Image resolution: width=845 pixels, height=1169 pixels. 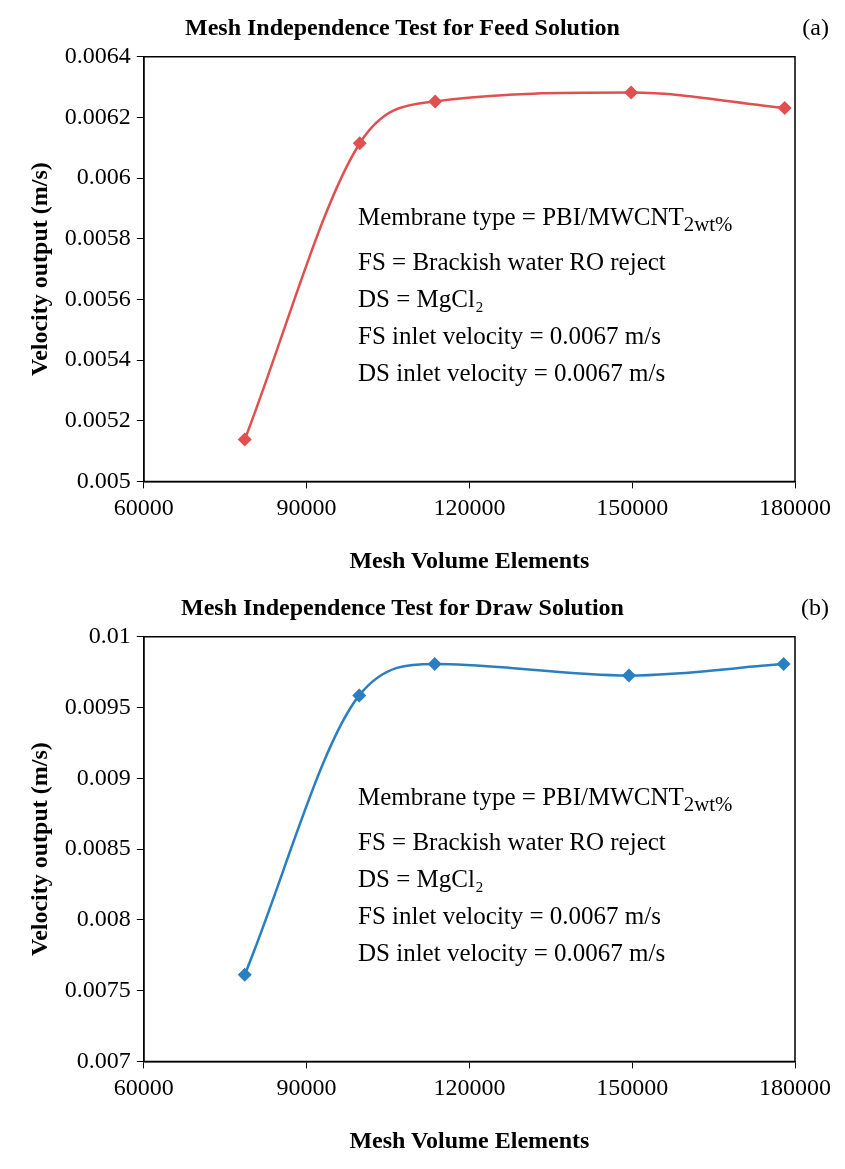 What do you see at coordinates (97, 115) in the screenshot?
I see `y-tick-label: 0.0062` at bounding box center [97, 115].